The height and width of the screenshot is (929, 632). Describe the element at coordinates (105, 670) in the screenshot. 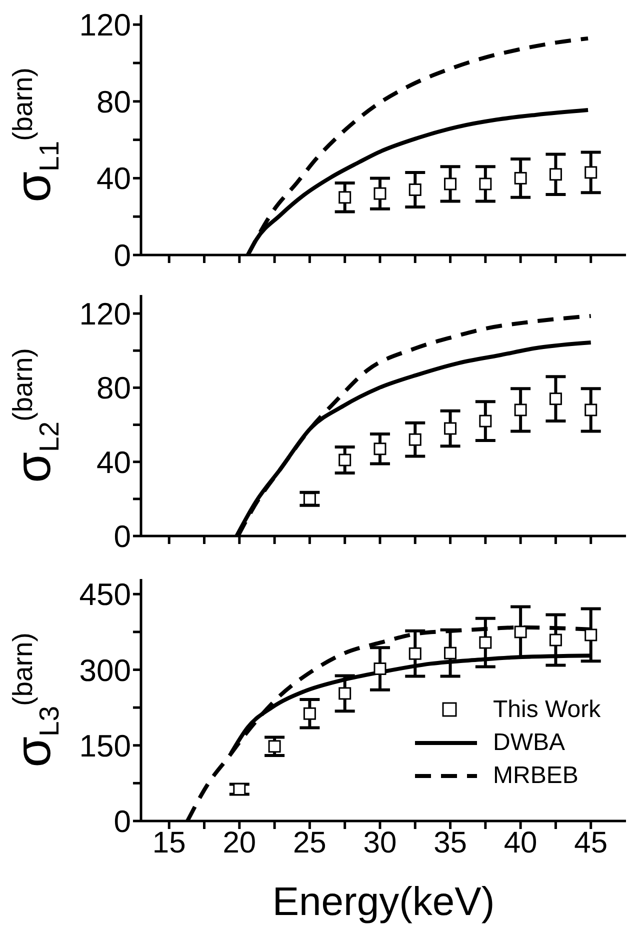

I see `y-tick-label: 300` at that location.